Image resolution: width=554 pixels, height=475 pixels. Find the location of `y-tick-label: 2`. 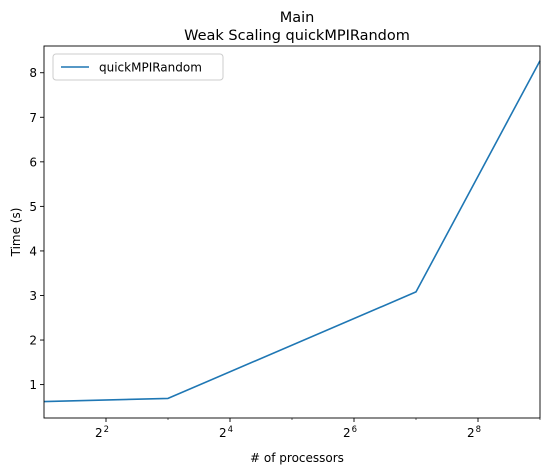

y-tick-label: 2 is located at coordinates (33, 341).